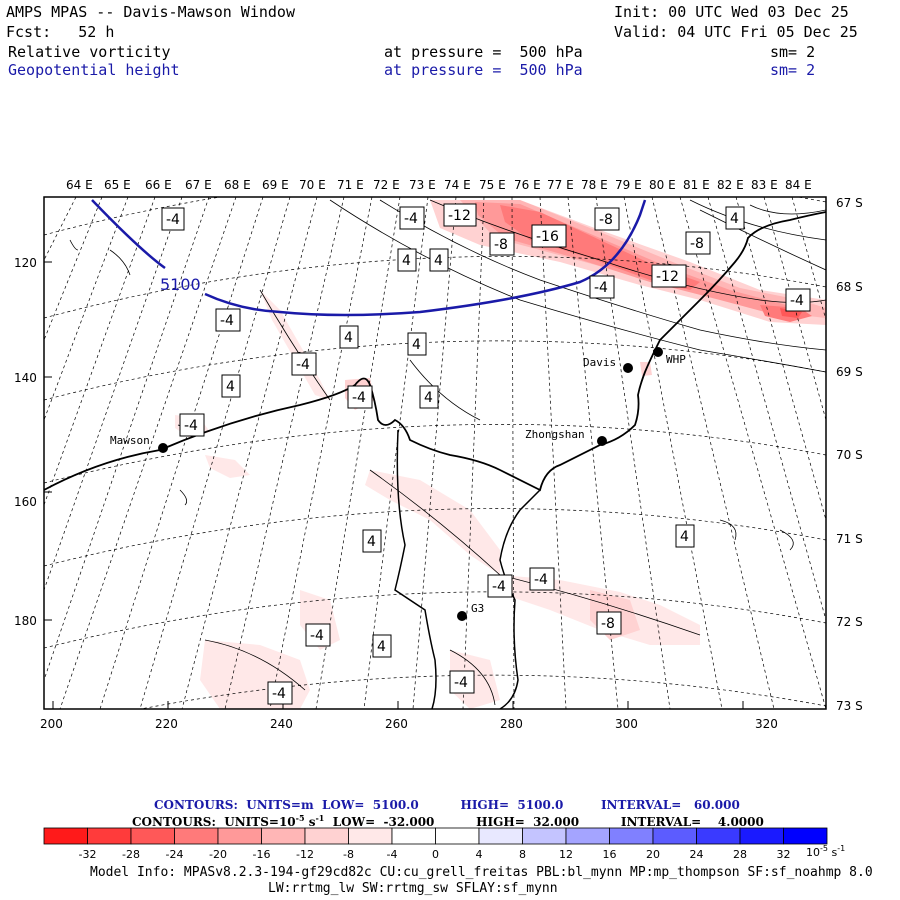 The width and height of the screenshot is (900, 900). What do you see at coordinates (522, 854) in the screenshot?
I see `colorbar-tick-label: 8` at bounding box center [522, 854].